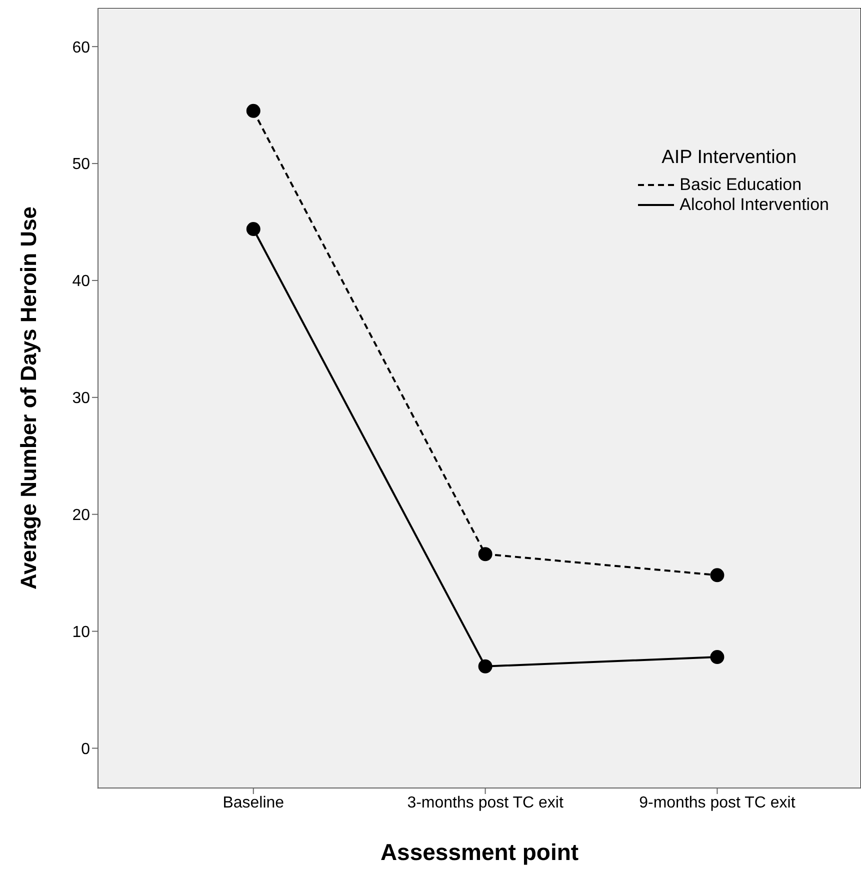  I want to click on x-tick-label: Baseline, so click(253, 803).